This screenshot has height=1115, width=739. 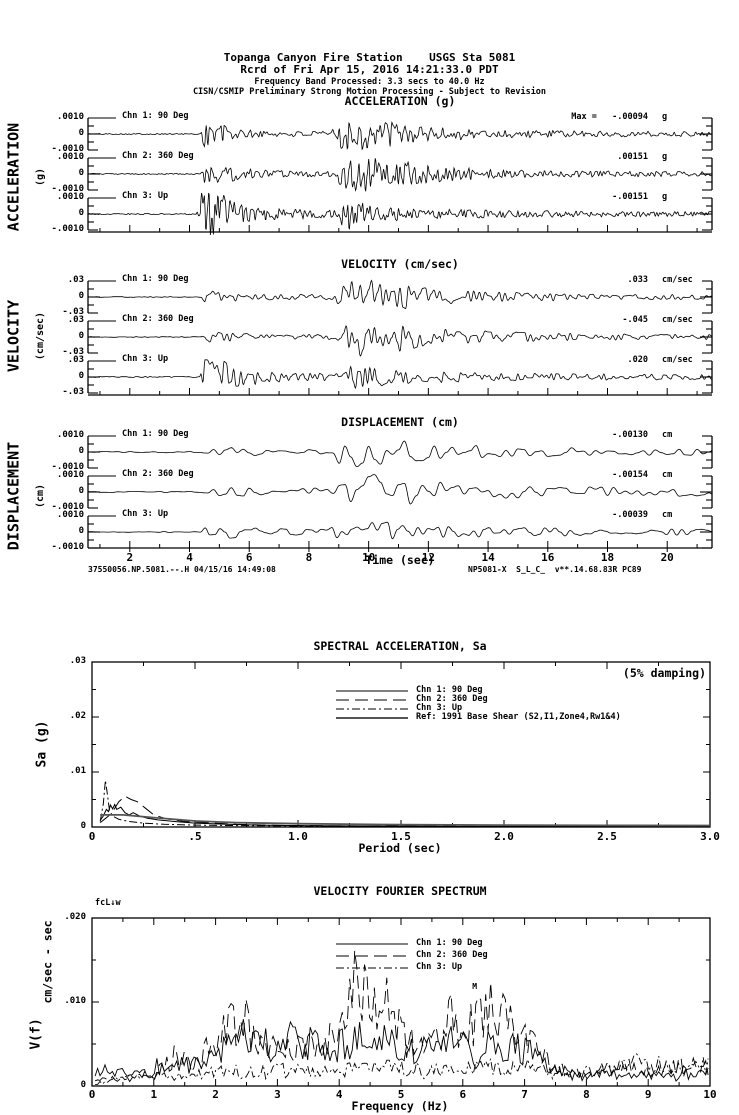 I want to click on sa-legend-3: Chn 3: Up, so click(x=439, y=708).